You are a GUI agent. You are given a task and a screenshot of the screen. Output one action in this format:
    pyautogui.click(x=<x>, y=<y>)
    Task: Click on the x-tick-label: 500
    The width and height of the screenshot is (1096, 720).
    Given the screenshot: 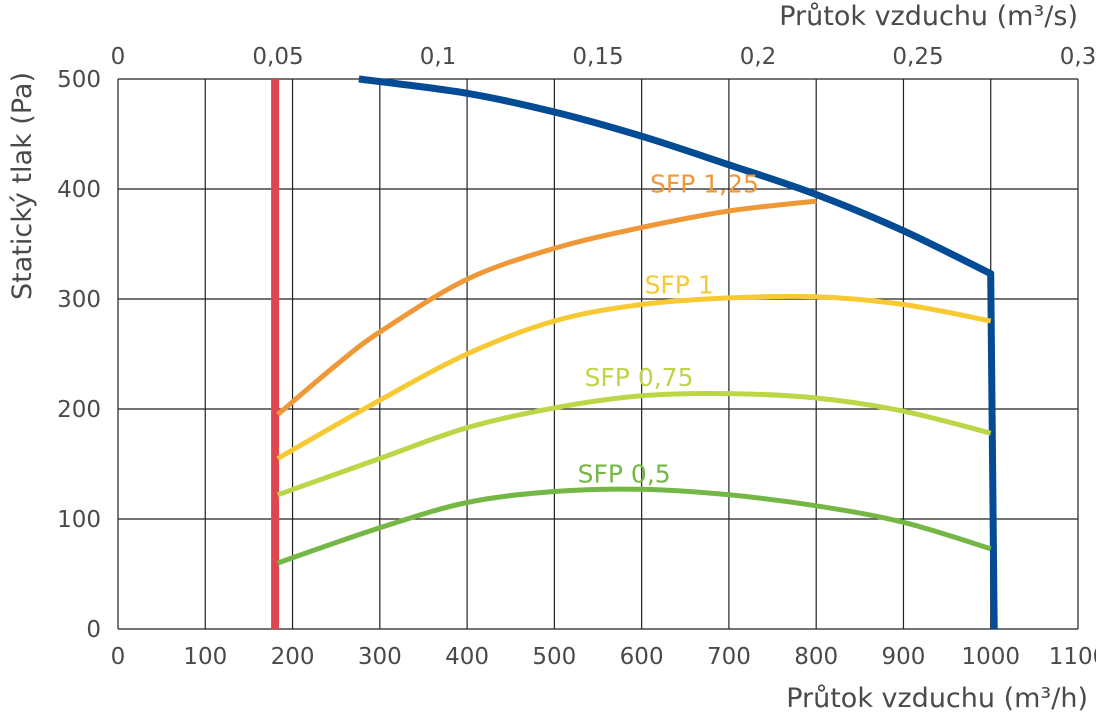 What is the action you would take?
    pyautogui.click(x=554, y=657)
    